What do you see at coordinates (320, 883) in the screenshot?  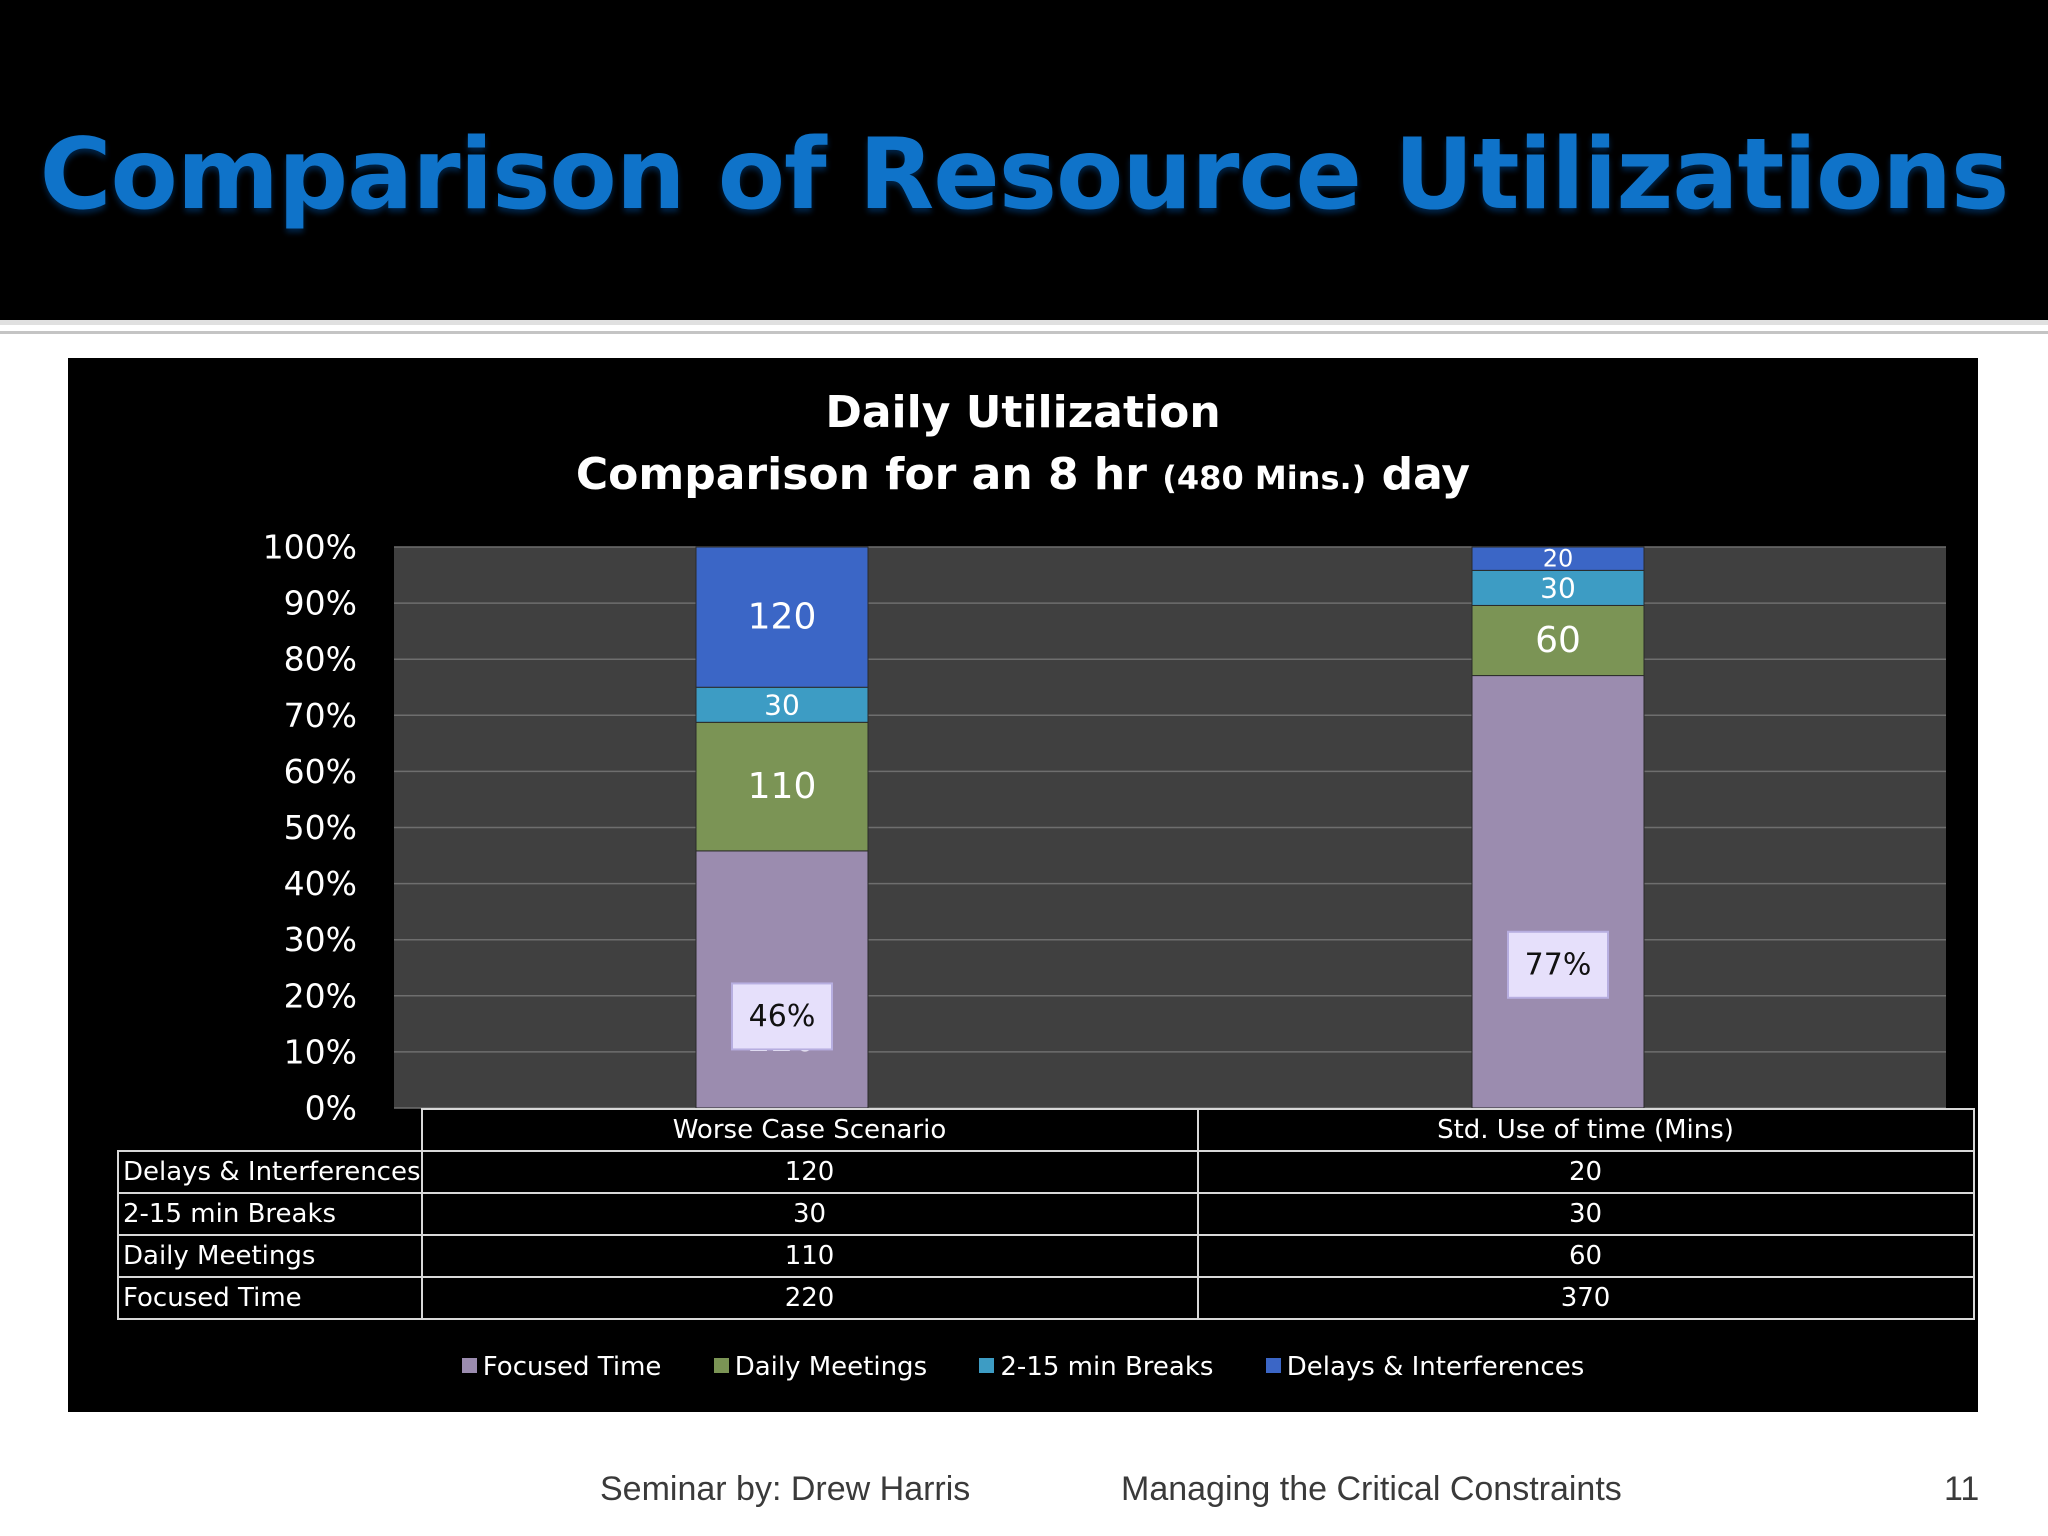 I see `y-tick-label: 40%` at bounding box center [320, 883].